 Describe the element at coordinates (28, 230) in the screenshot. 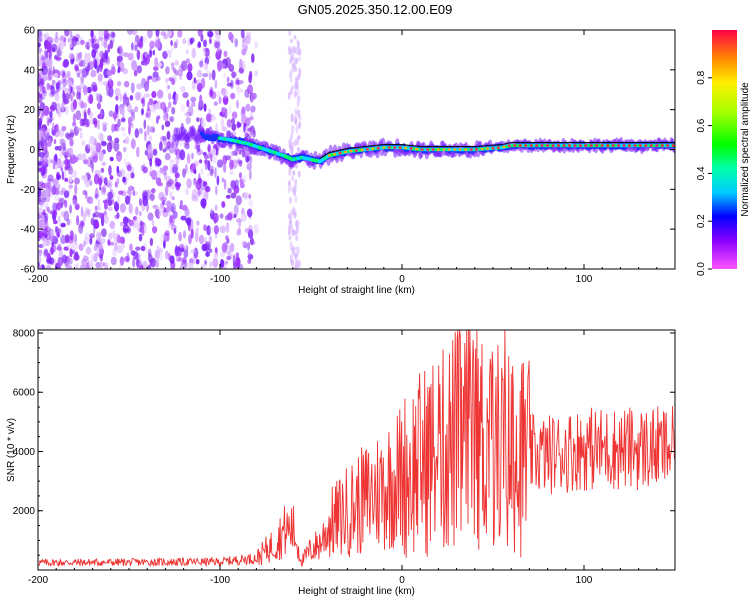

I see `y-tick-label: -40` at that location.